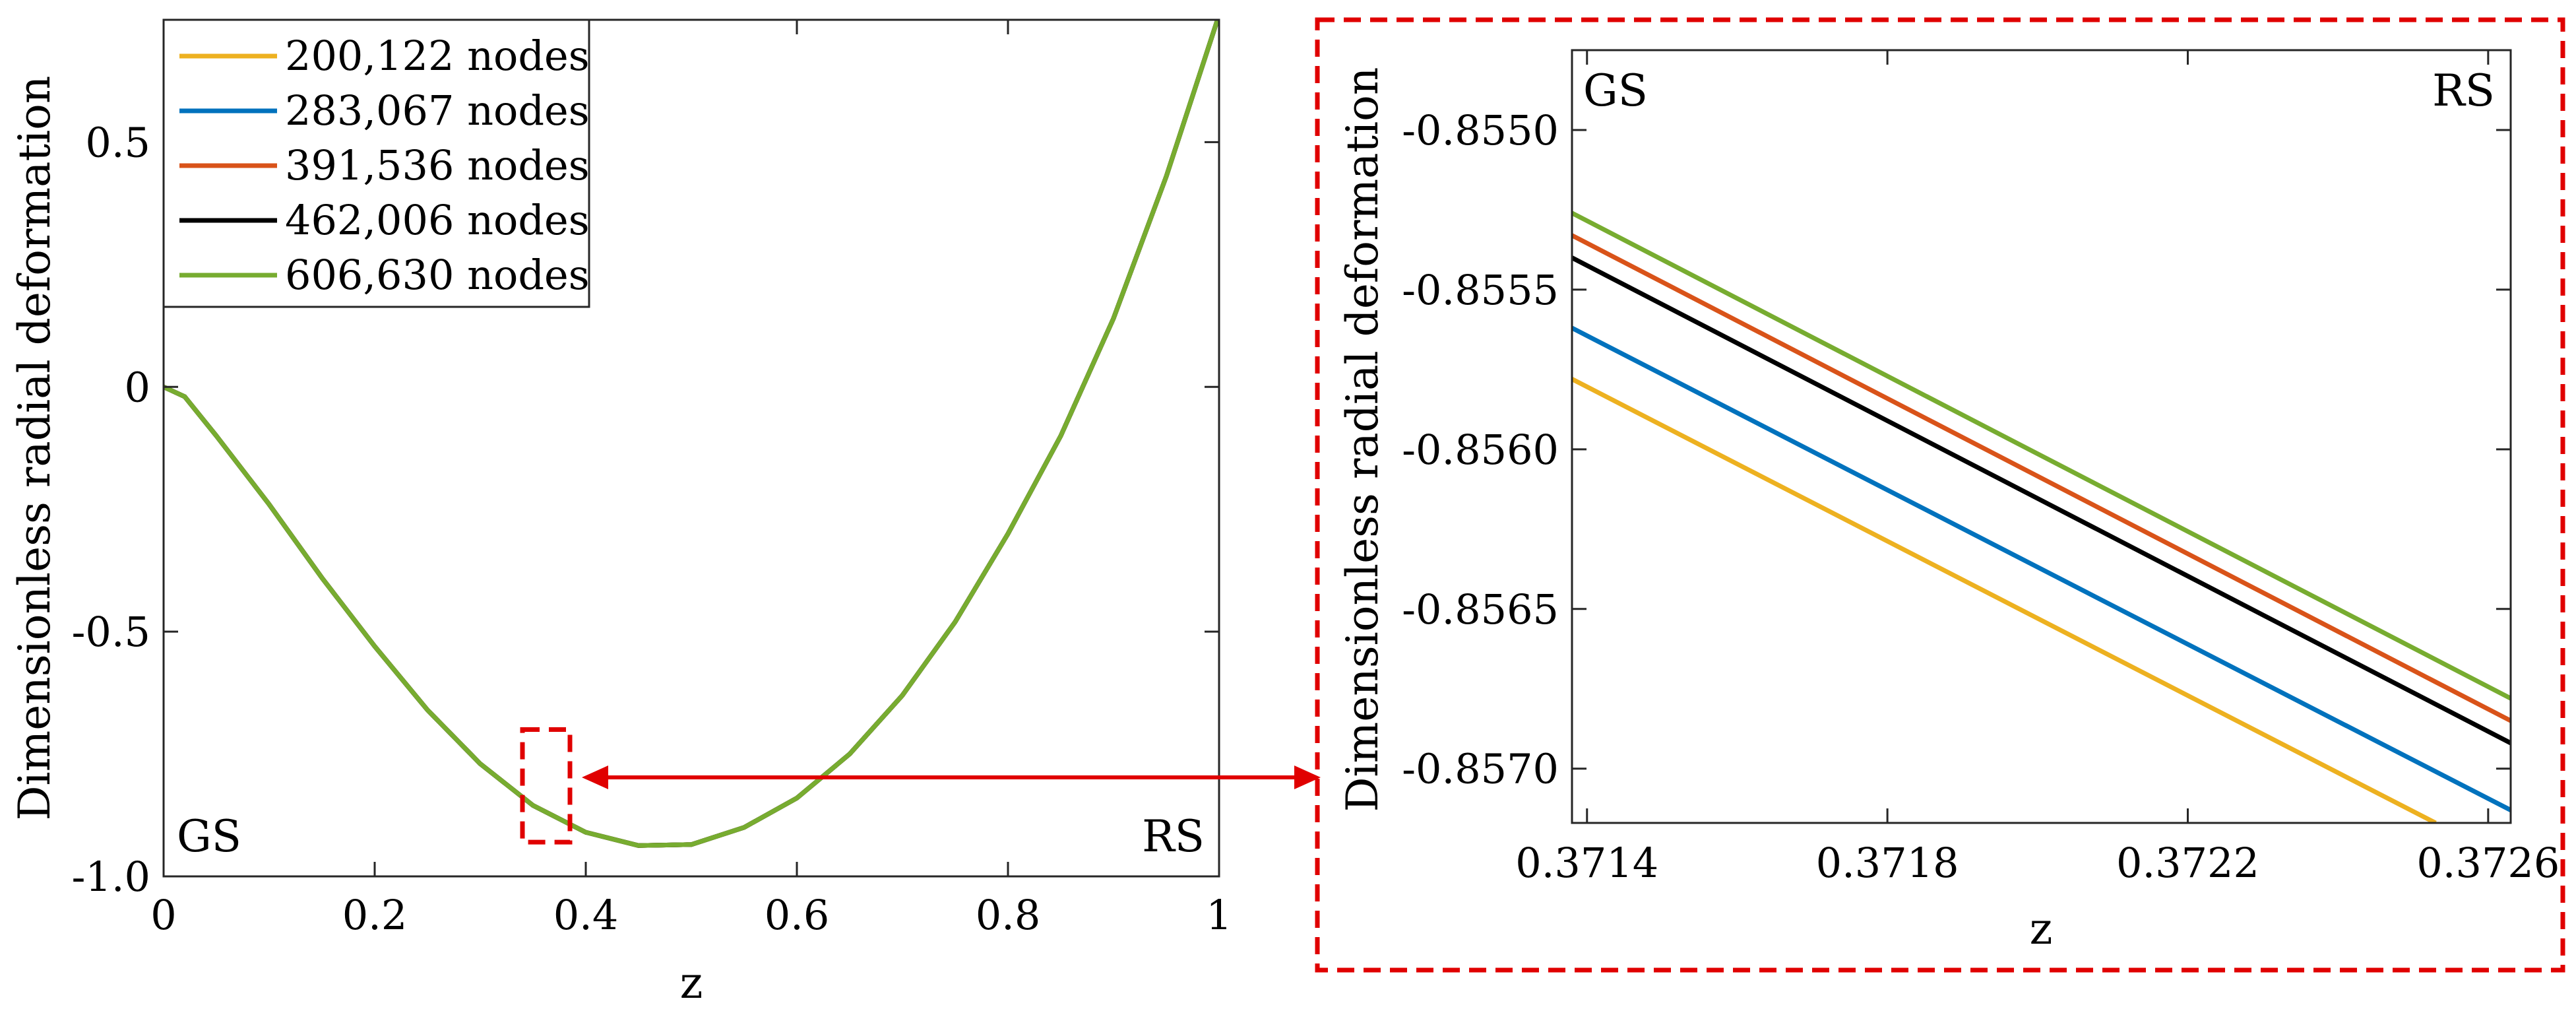 The height and width of the screenshot is (1011, 2576). Describe the element at coordinates (137, 387) in the screenshot. I see `y-tick-label: 0` at that location.